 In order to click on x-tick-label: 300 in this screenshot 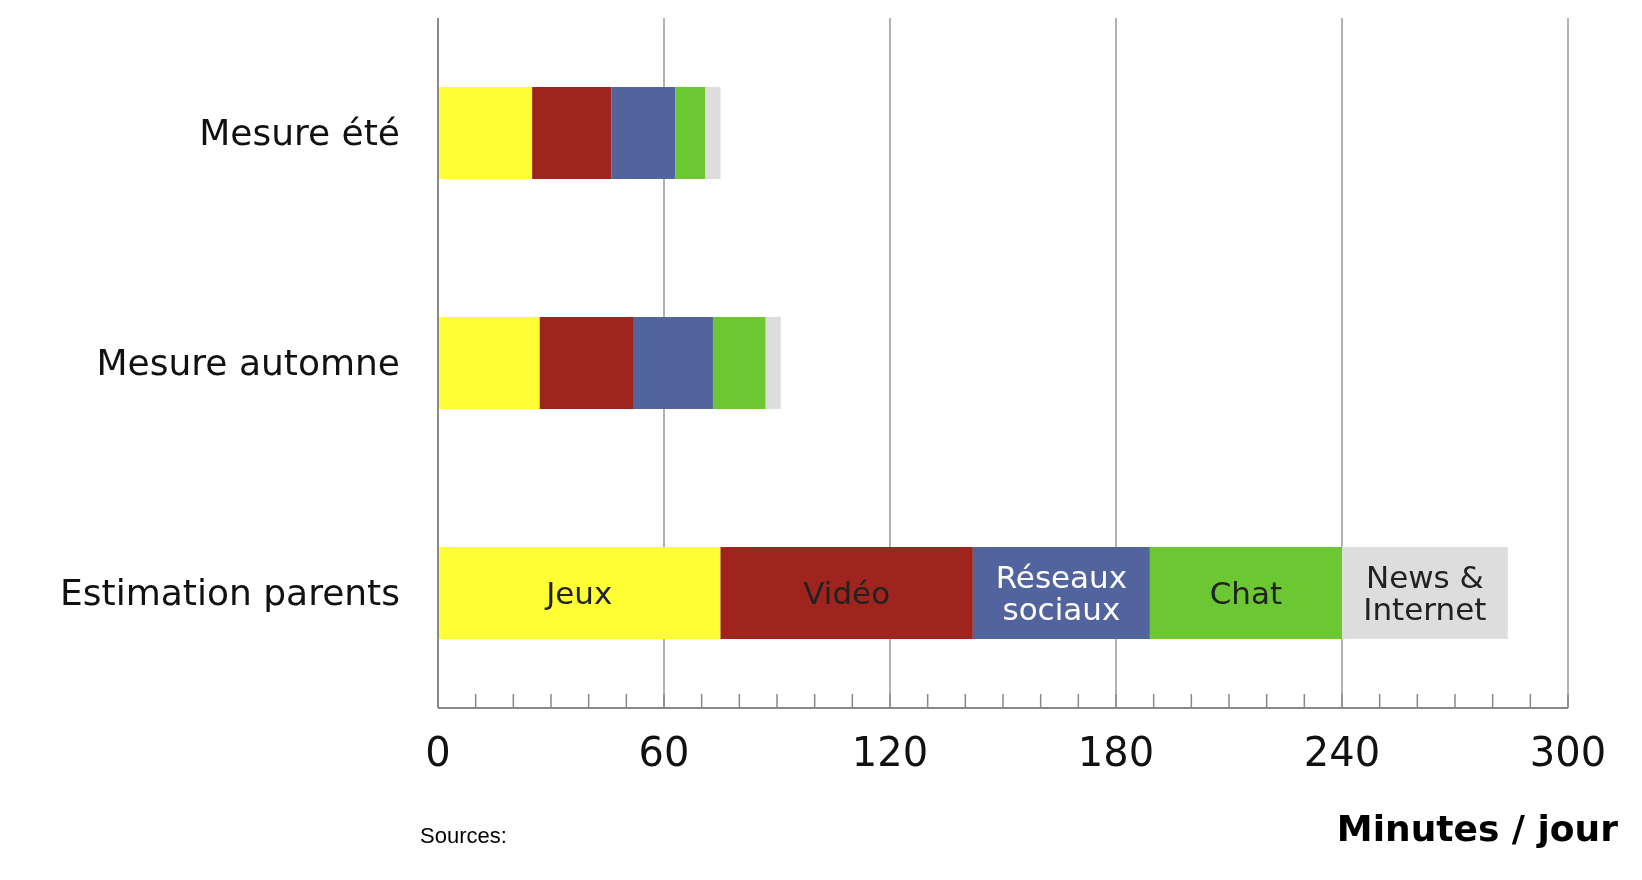, I will do `click(1568, 752)`.